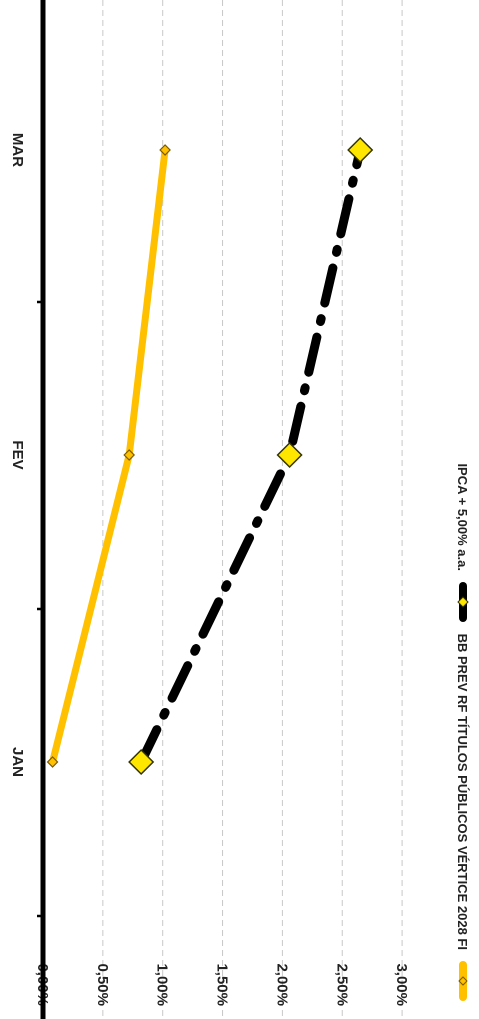  I want to click on x-tick-label: MAR, so click(17, 150).